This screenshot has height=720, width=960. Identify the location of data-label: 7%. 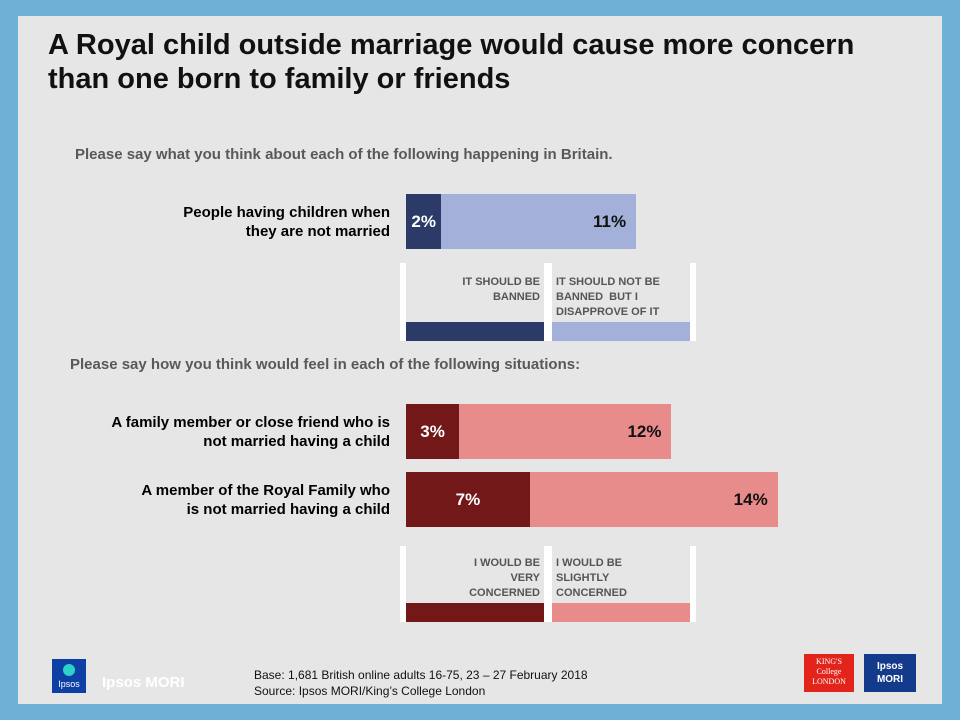
(468, 499).